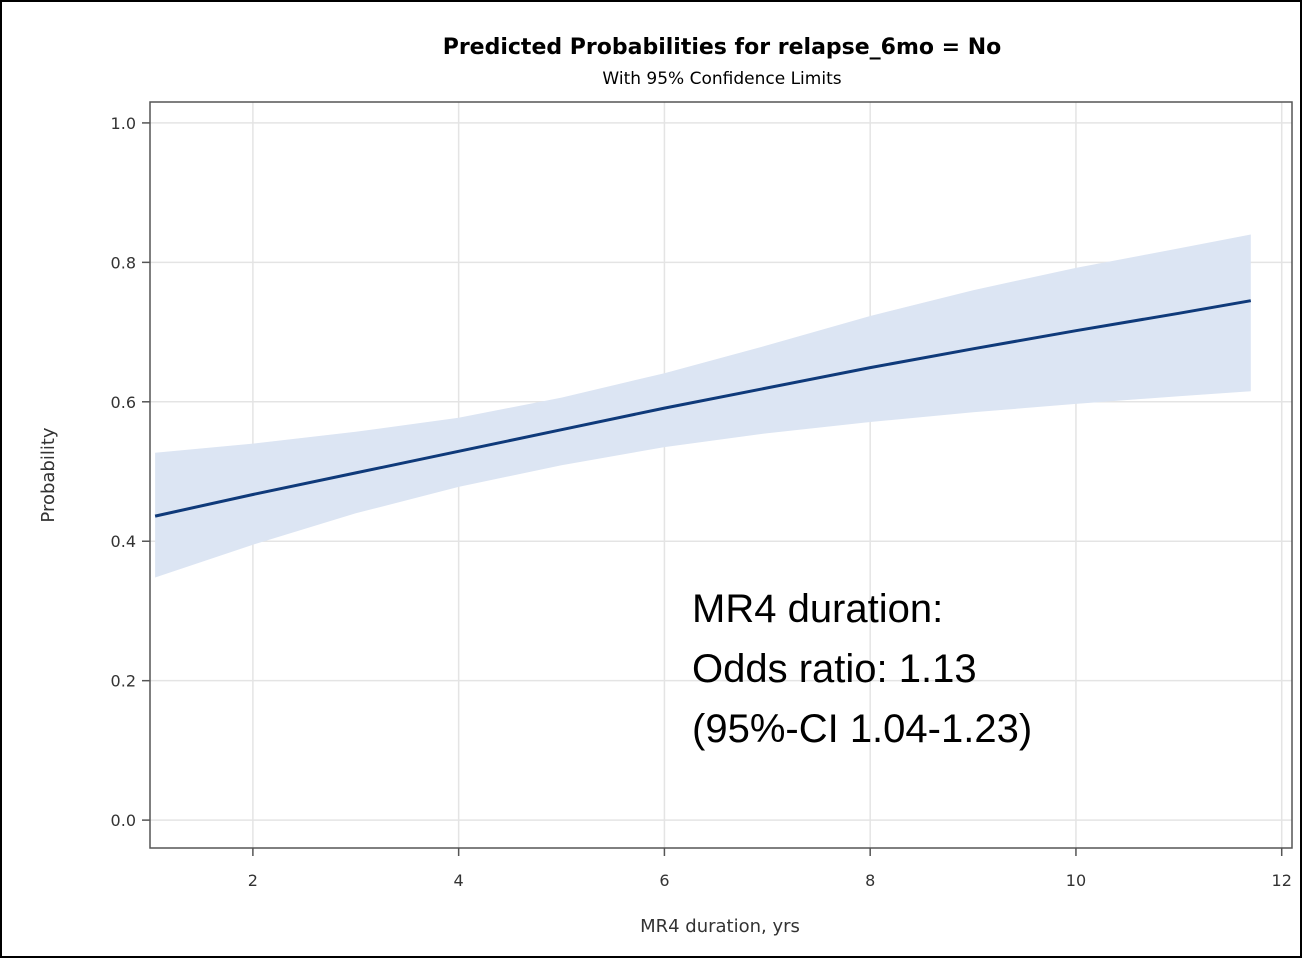  What do you see at coordinates (253, 880) in the screenshot?
I see `x-tick-label-2: 2` at bounding box center [253, 880].